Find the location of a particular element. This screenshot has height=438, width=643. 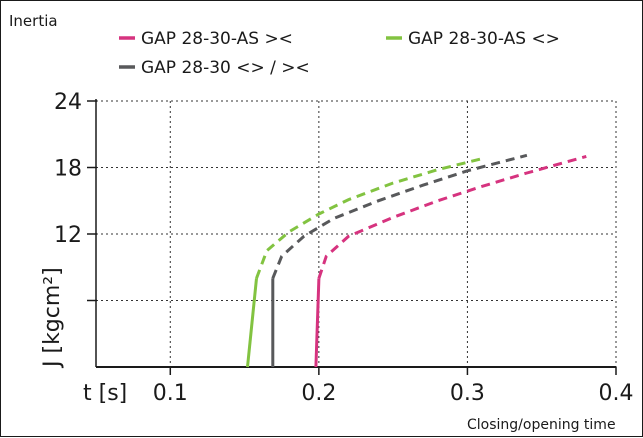

legend-label-2: GAP 28-30-AS <> is located at coordinates (484, 39).